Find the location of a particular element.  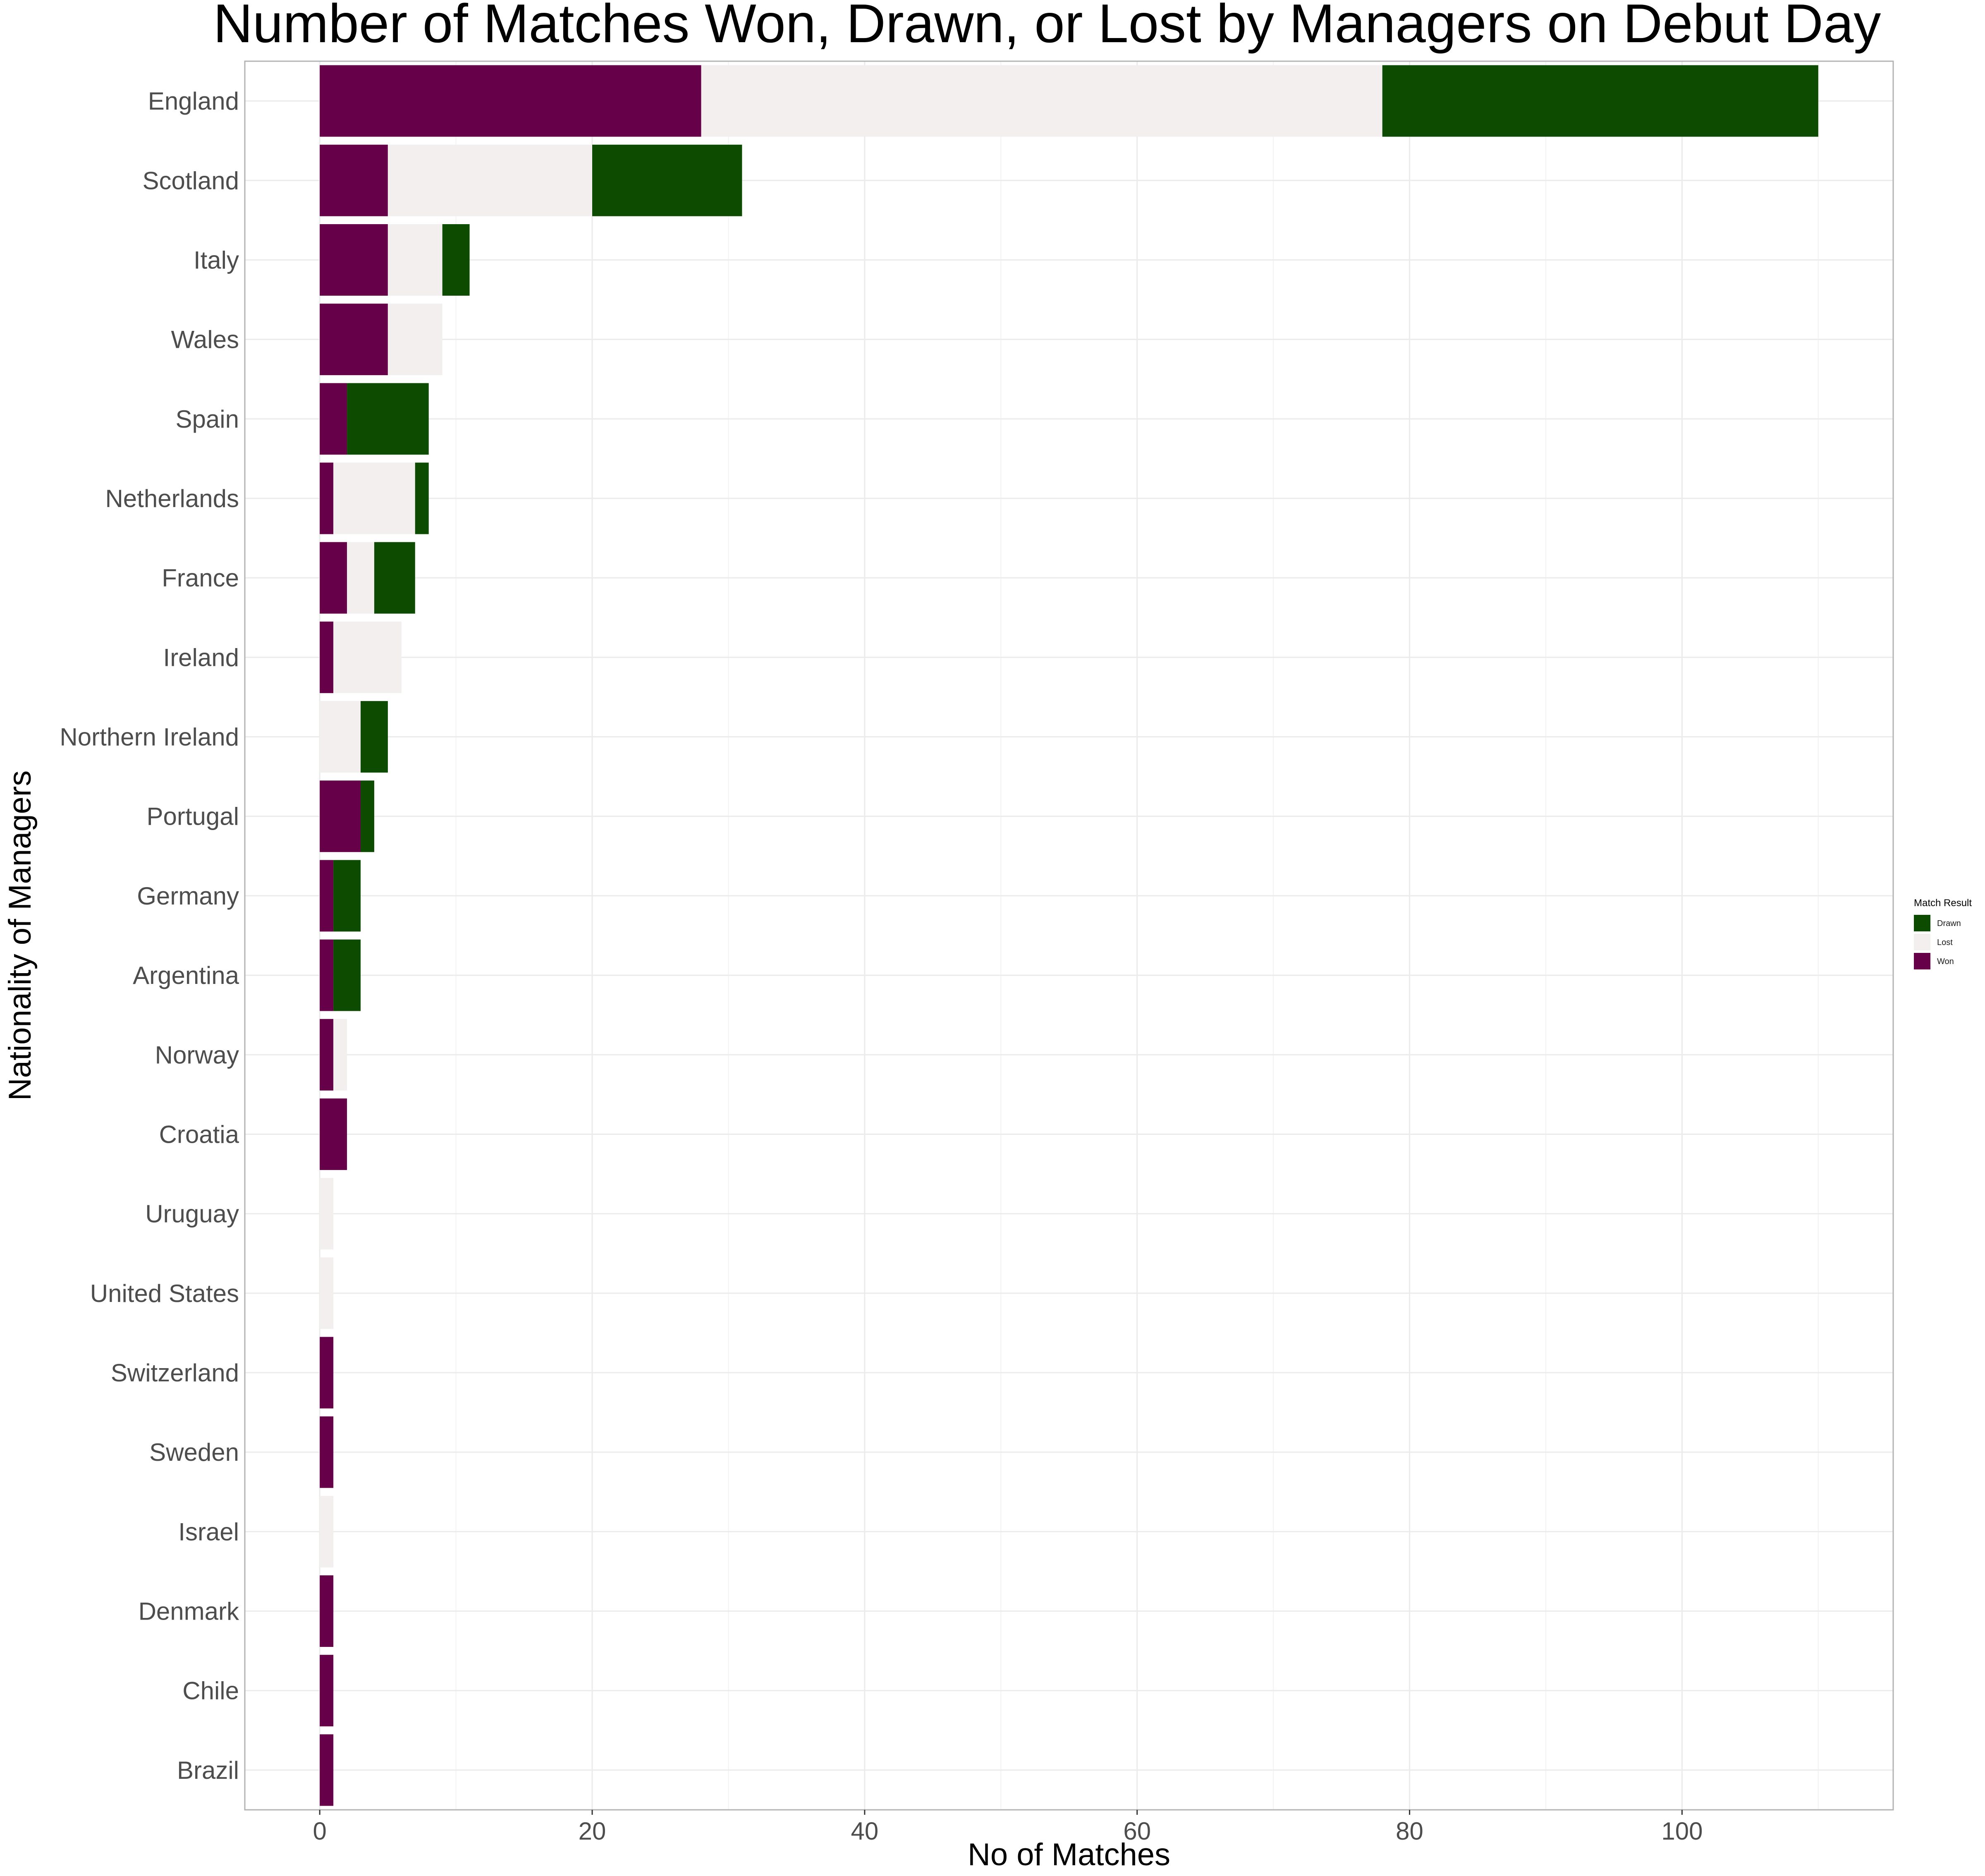

y-tick-label: Italy is located at coordinates (216, 260).